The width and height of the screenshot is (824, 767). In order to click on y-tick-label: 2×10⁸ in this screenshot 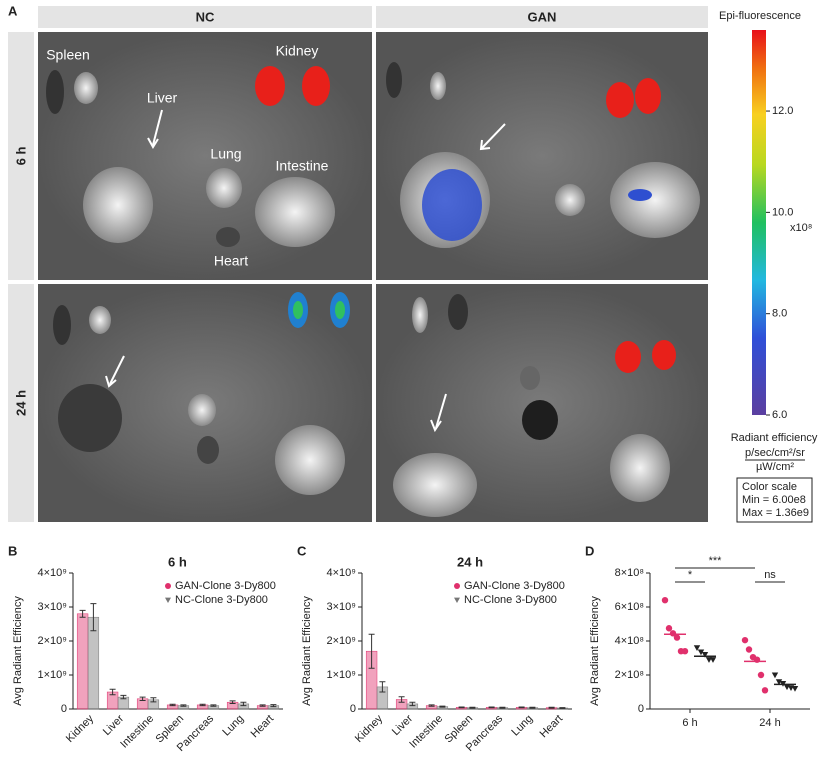, I will do `click(629, 675)`.